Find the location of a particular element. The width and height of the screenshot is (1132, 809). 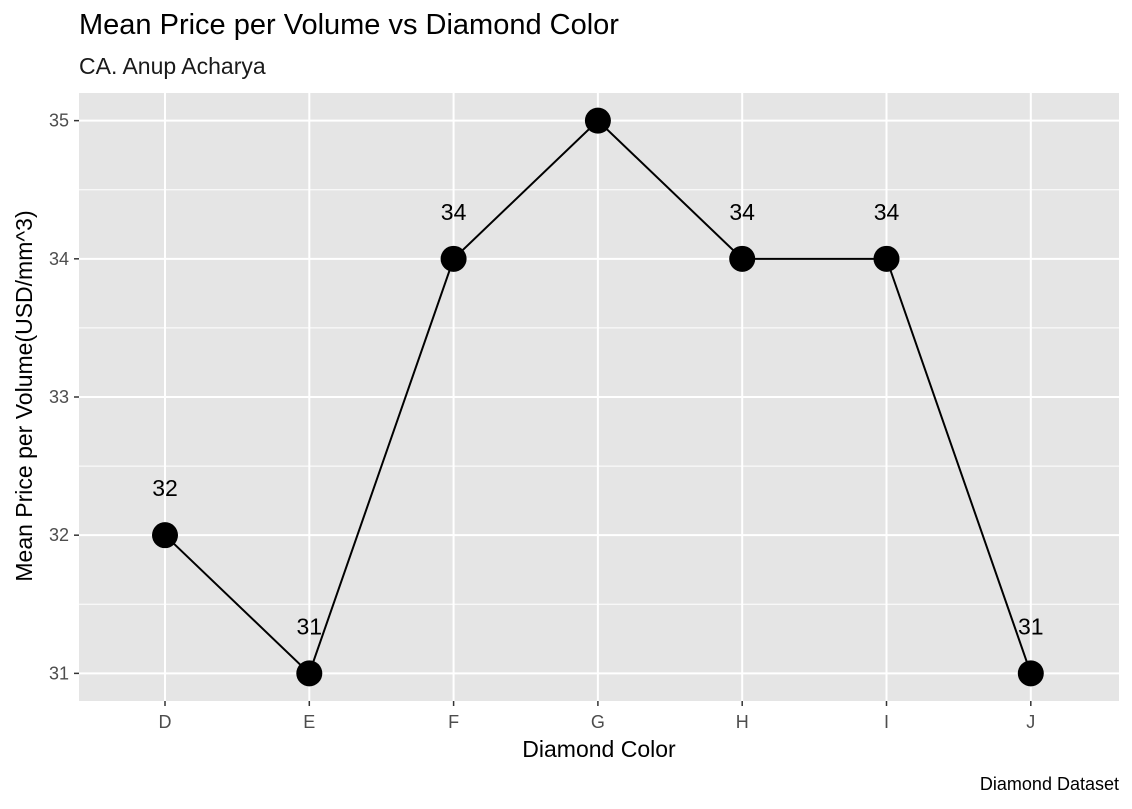

y-axis-title: Mean Price per Volume(USD/mm^3) is located at coordinates (24, 396).